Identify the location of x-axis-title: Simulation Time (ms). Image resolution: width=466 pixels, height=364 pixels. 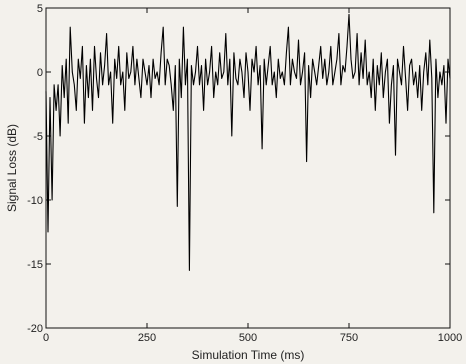
(248, 355).